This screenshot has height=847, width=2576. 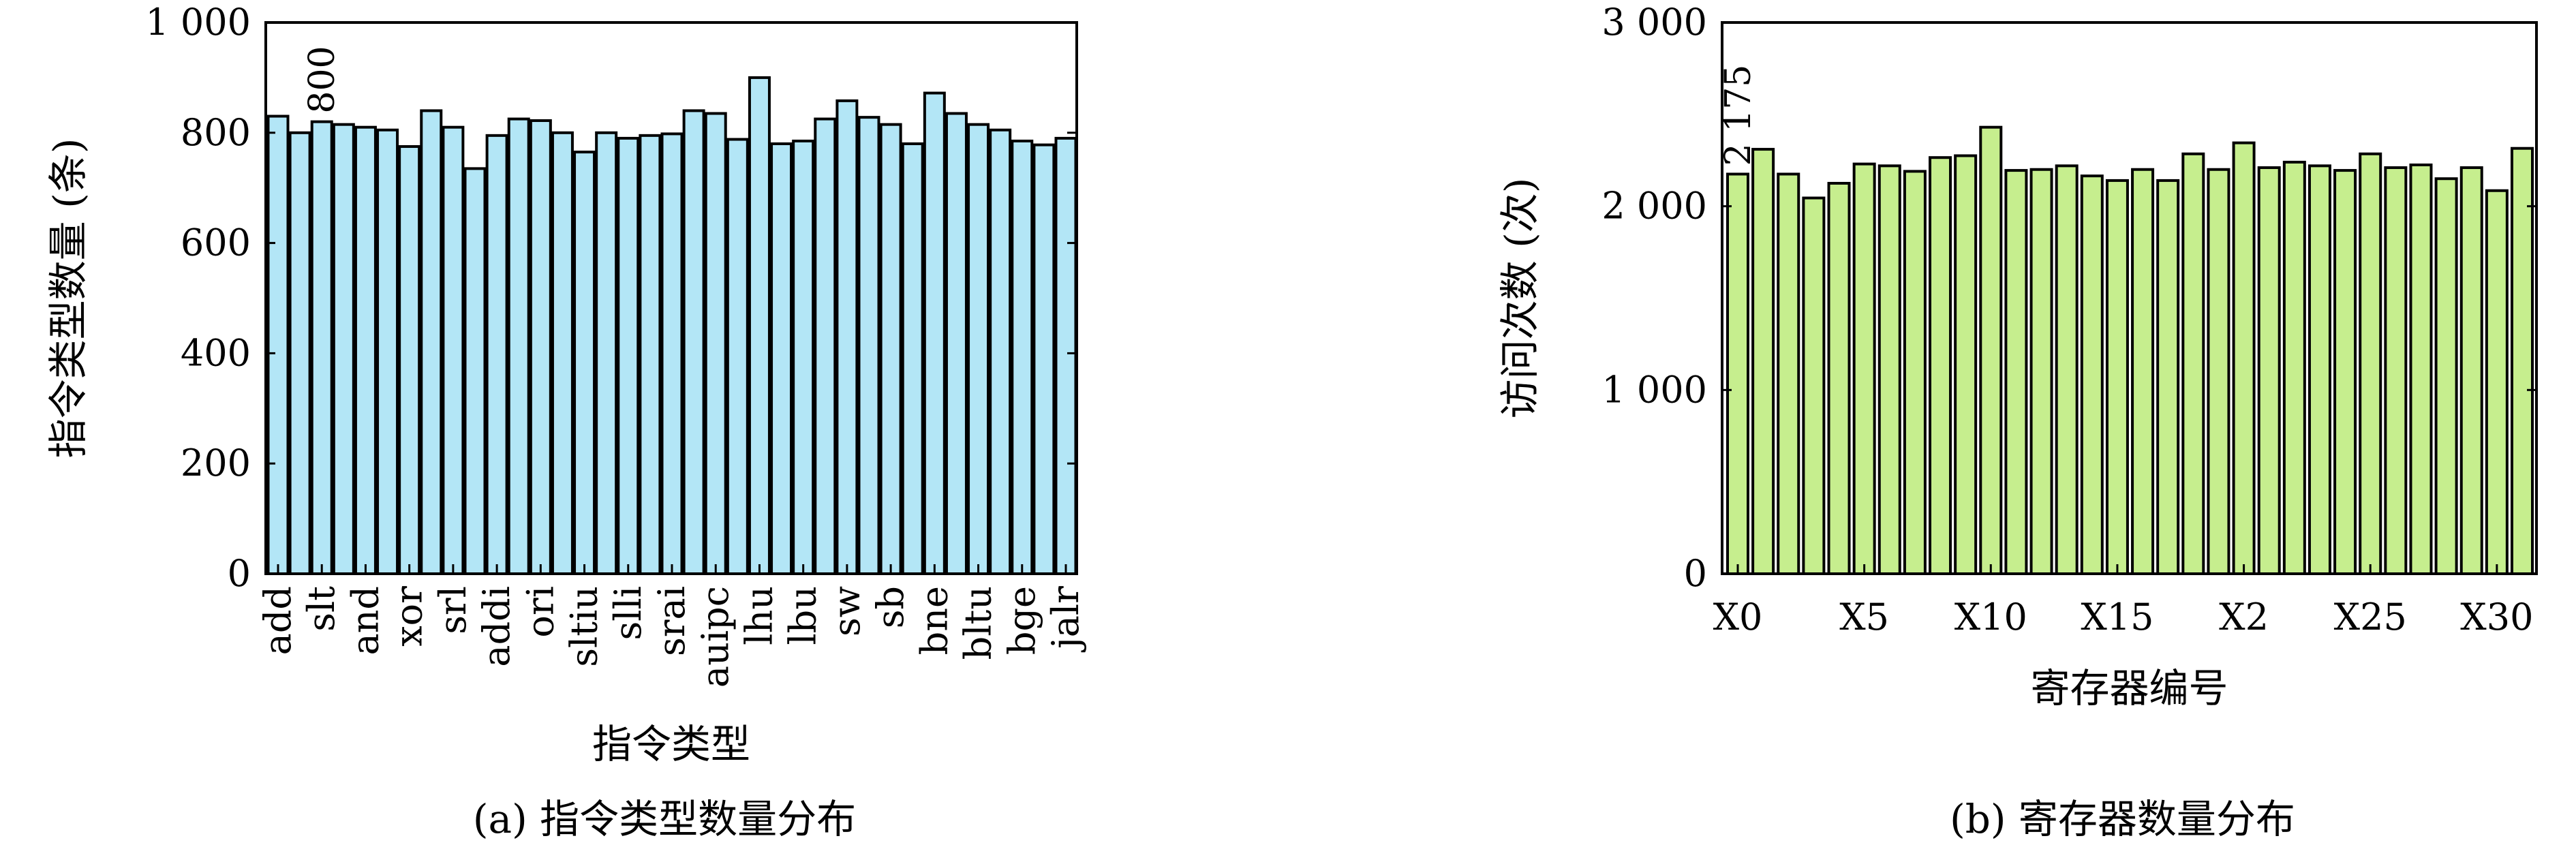 What do you see at coordinates (2016, 372) in the screenshot?
I see `chart-b-bar-X11` at bounding box center [2016, 372].